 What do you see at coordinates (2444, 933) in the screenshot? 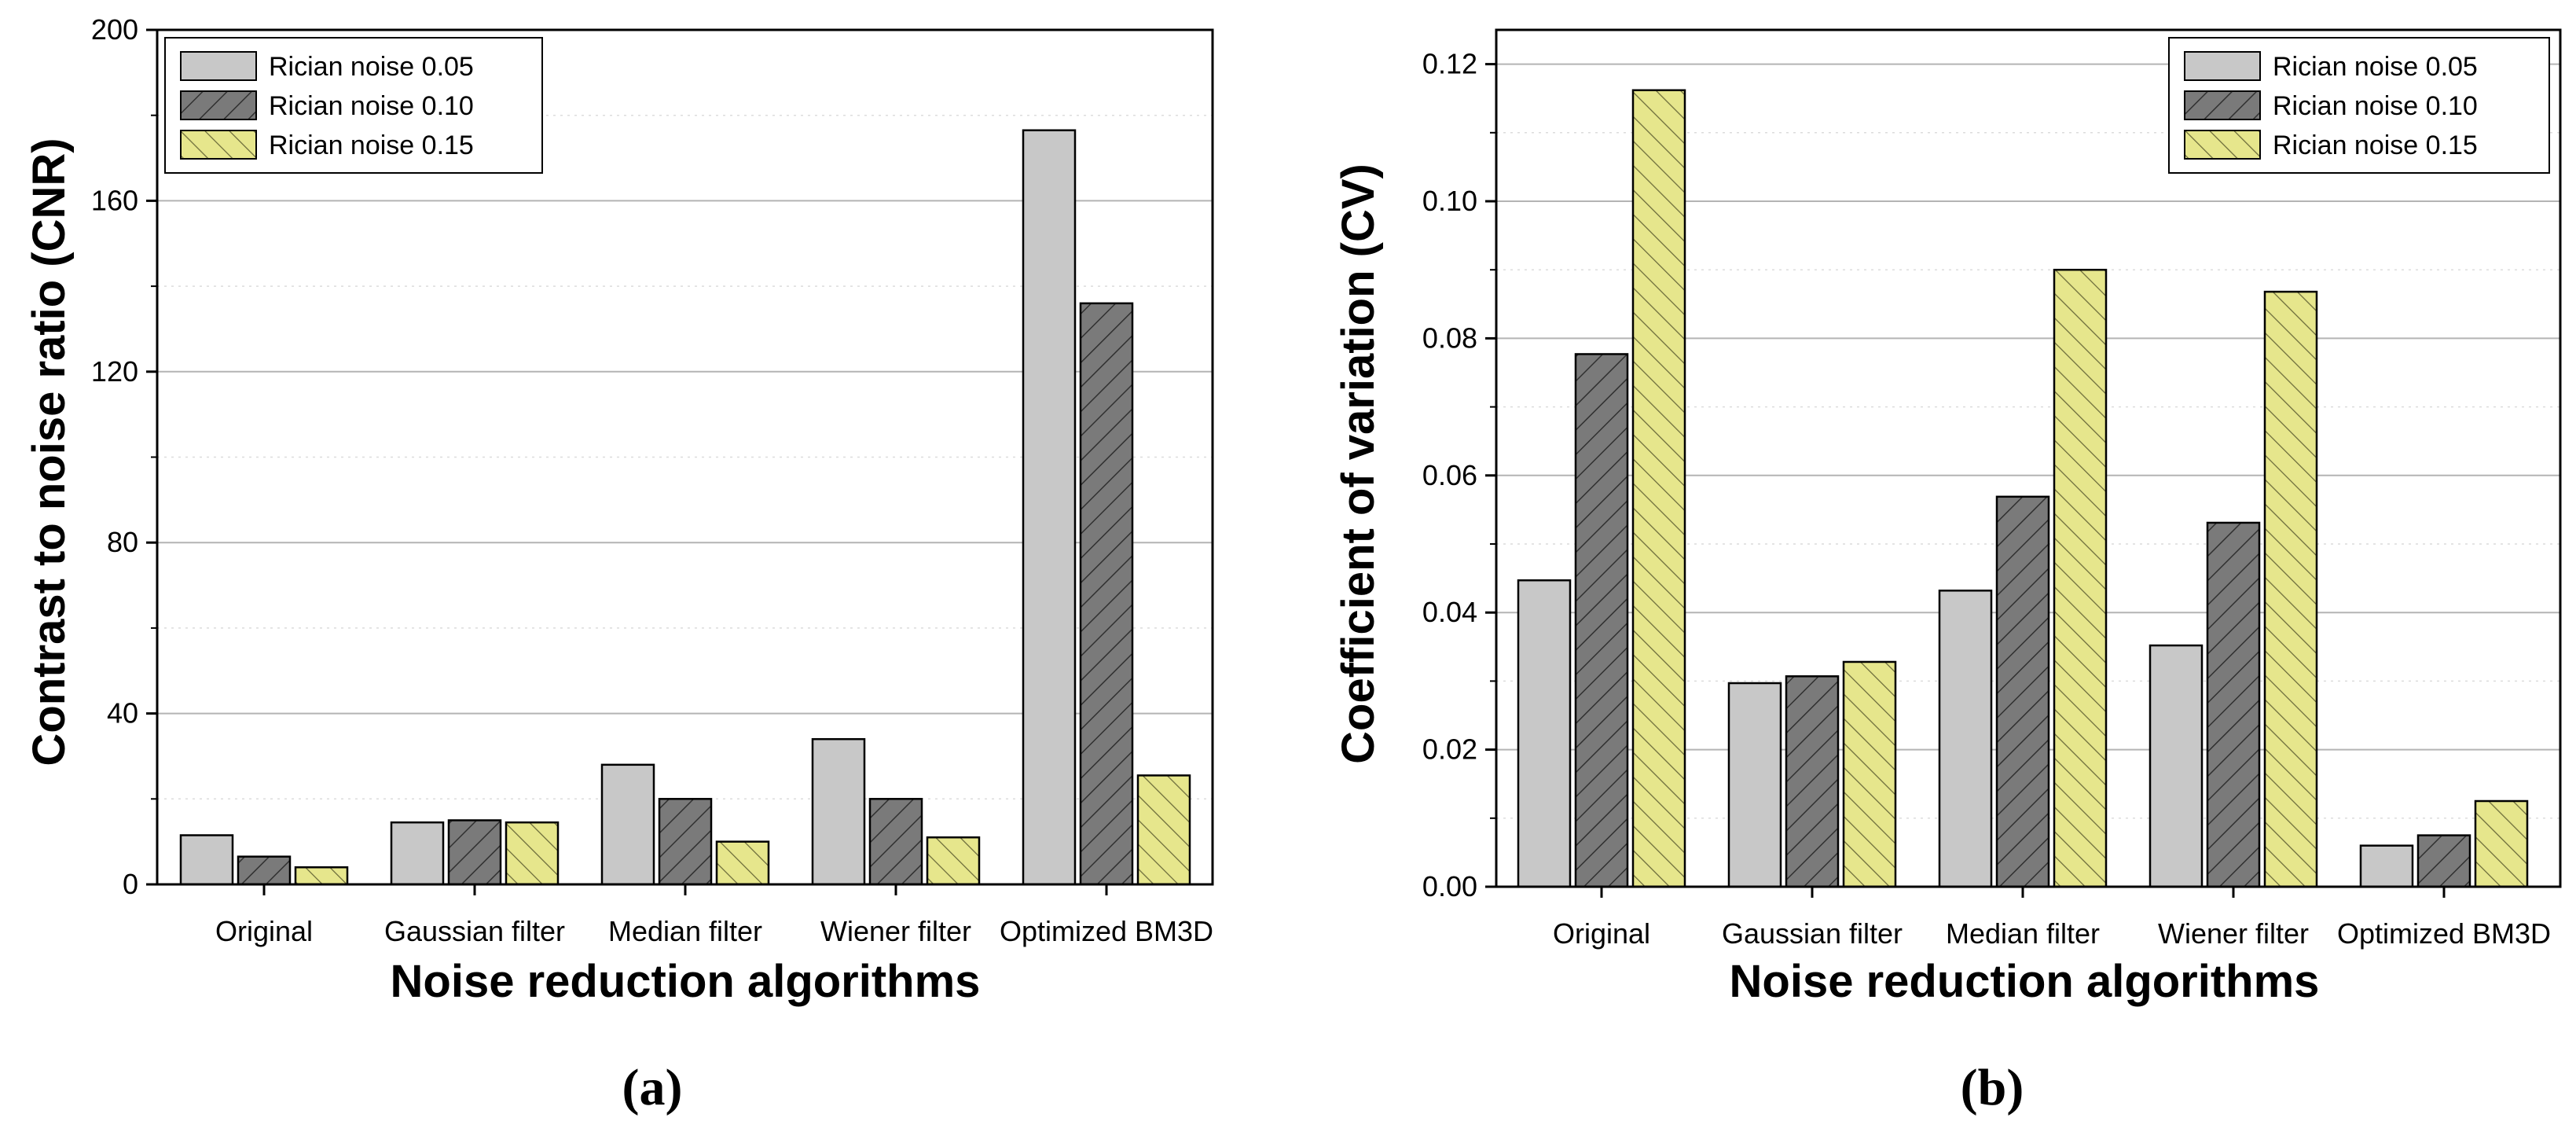
I see `cv-x-tick-label: Optimized BM3D` at bounding box center [2444, 933].